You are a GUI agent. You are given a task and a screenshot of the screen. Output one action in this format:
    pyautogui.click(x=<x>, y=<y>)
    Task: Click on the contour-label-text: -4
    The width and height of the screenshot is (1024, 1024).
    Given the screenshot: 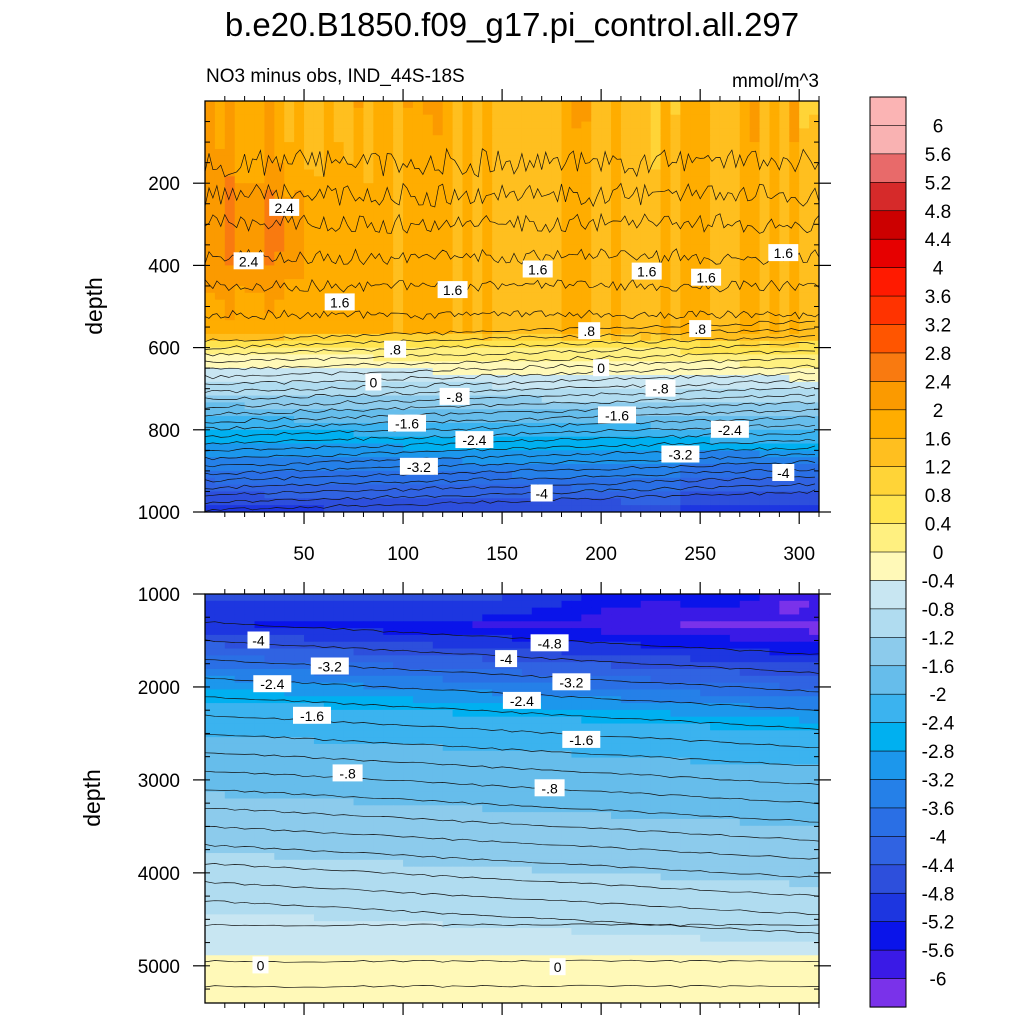 What is the action you would take?
    pyautogui.click(x=541, y=494)
    